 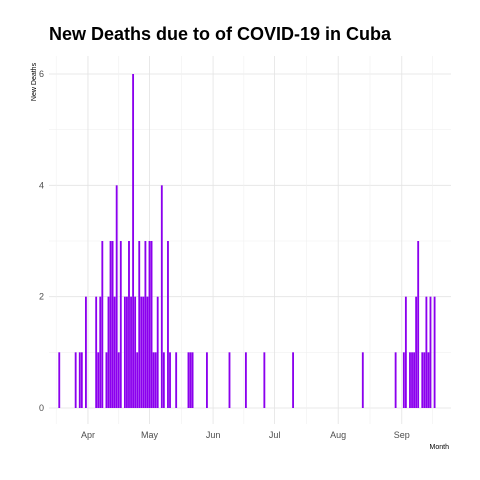 What do you see at coordinates (338, 435) in the screenshot?
I see `x-tick-label: Aug` at bounding box center [338, 435].